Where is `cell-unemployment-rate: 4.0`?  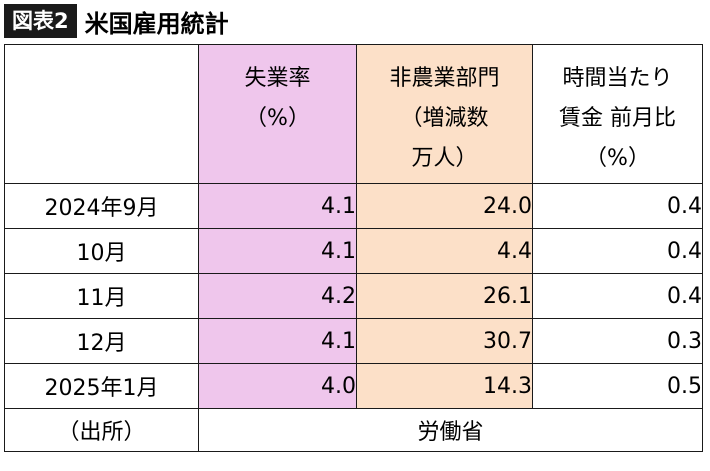
cell-unemployment-rate: 4.0 is located at coordinates (277, 386).